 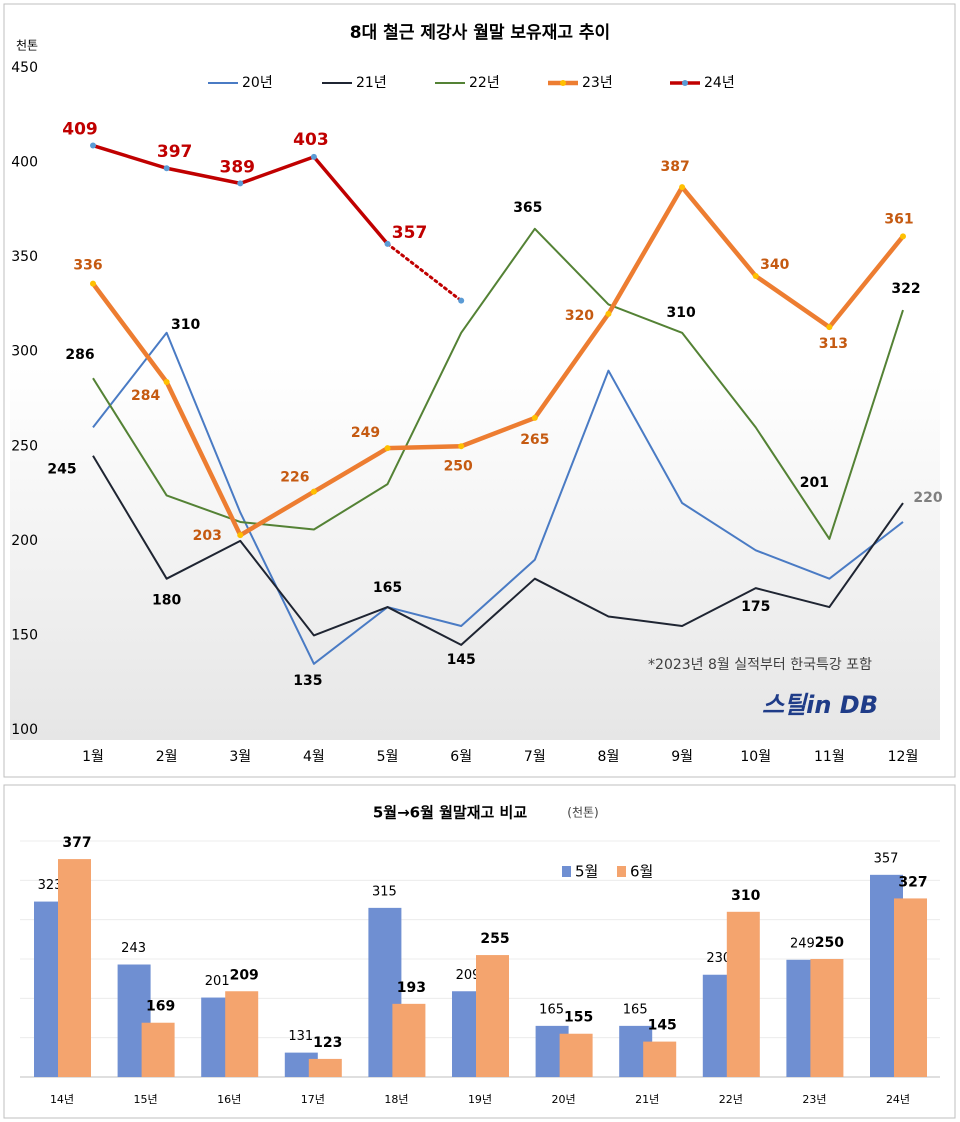 I want to click on data-label: 313, so click(x=833, y=344).